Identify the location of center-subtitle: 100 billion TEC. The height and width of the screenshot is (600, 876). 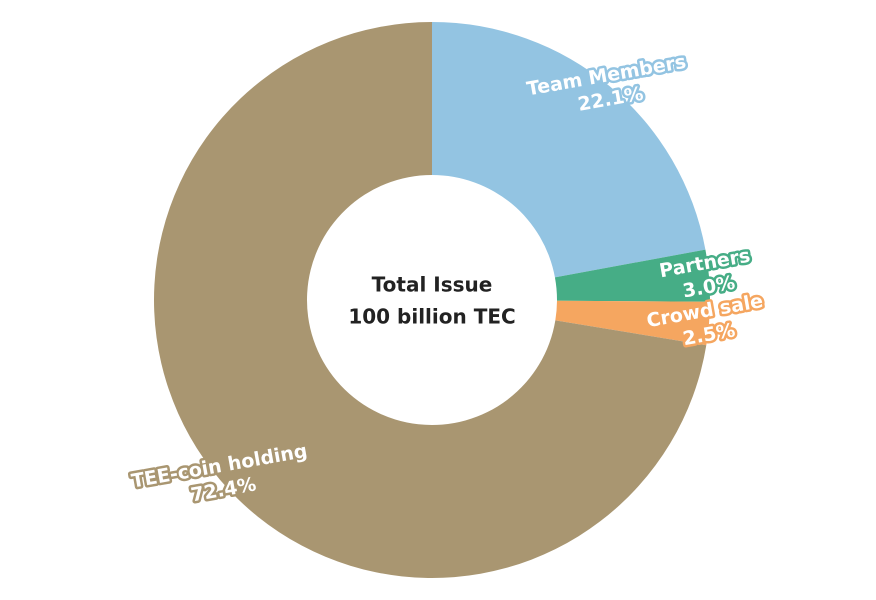
(431, 317).